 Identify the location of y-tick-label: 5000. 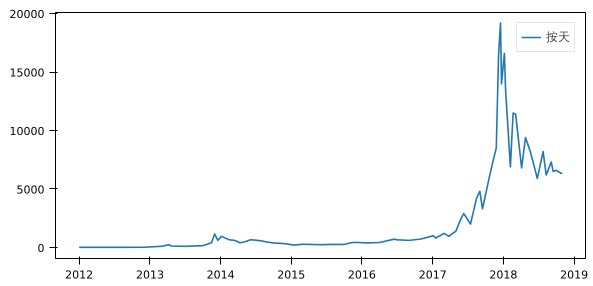
(30, 189).